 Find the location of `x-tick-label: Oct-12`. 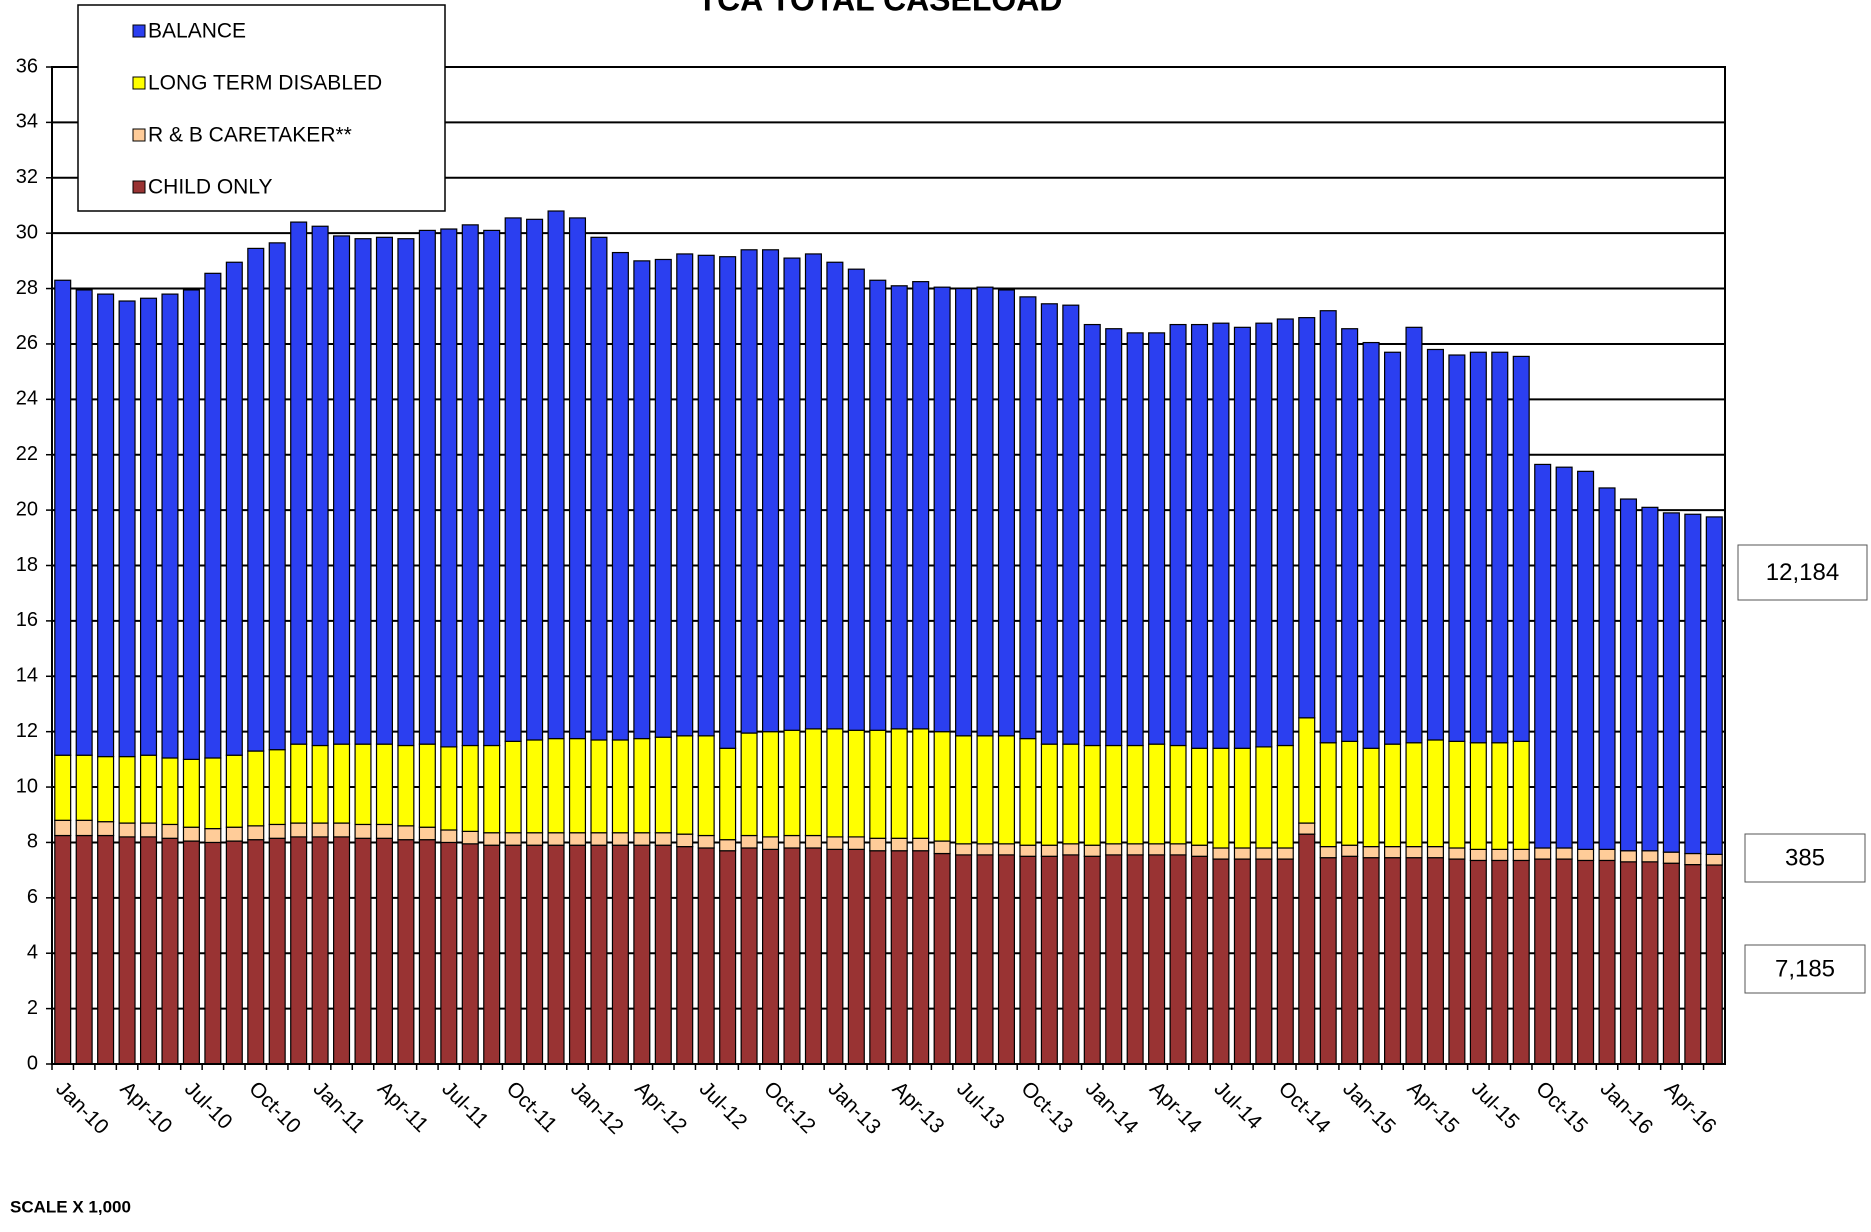

x-tick-label: Oct-12 is located at coordinates (789, 1107).